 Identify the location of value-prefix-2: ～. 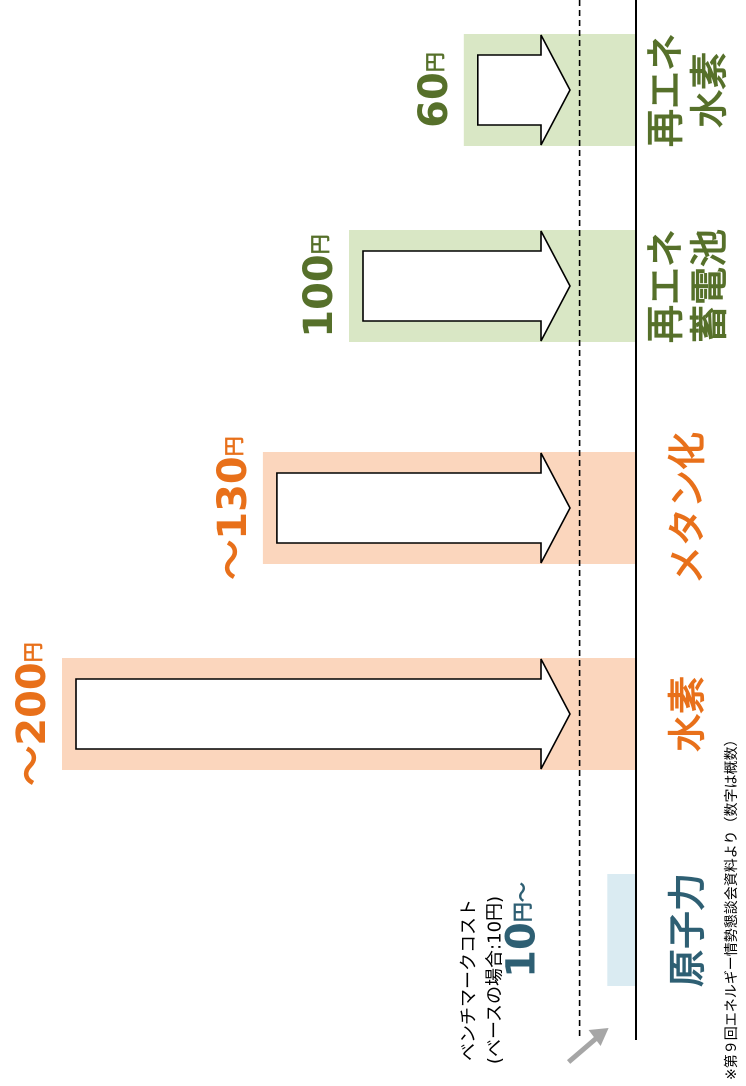
(233, 560).